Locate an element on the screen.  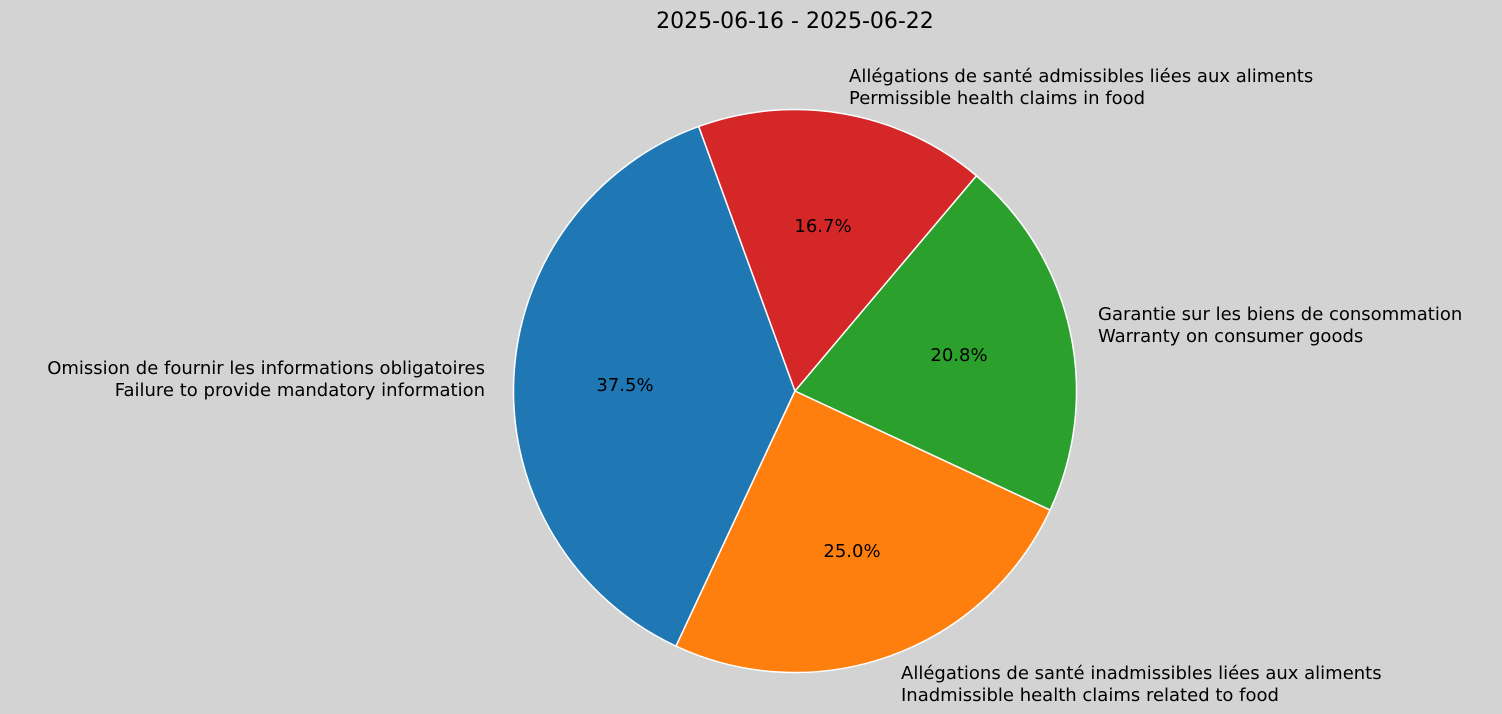
slice-permissible-health-claims is located at coordinates (837, 250).